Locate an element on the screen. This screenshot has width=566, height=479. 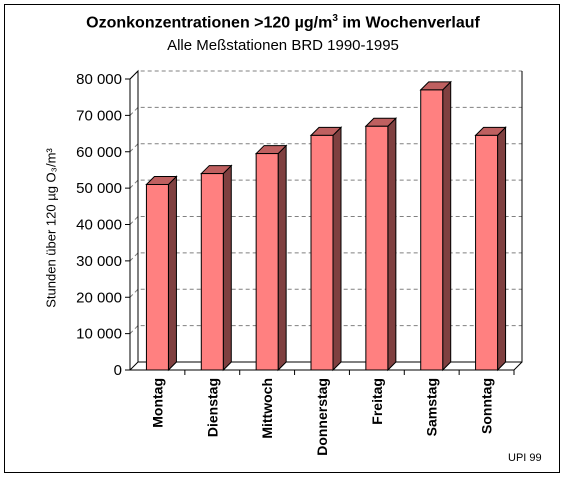
x-tick-label: Sonntag is located at coordinates (487, 406).